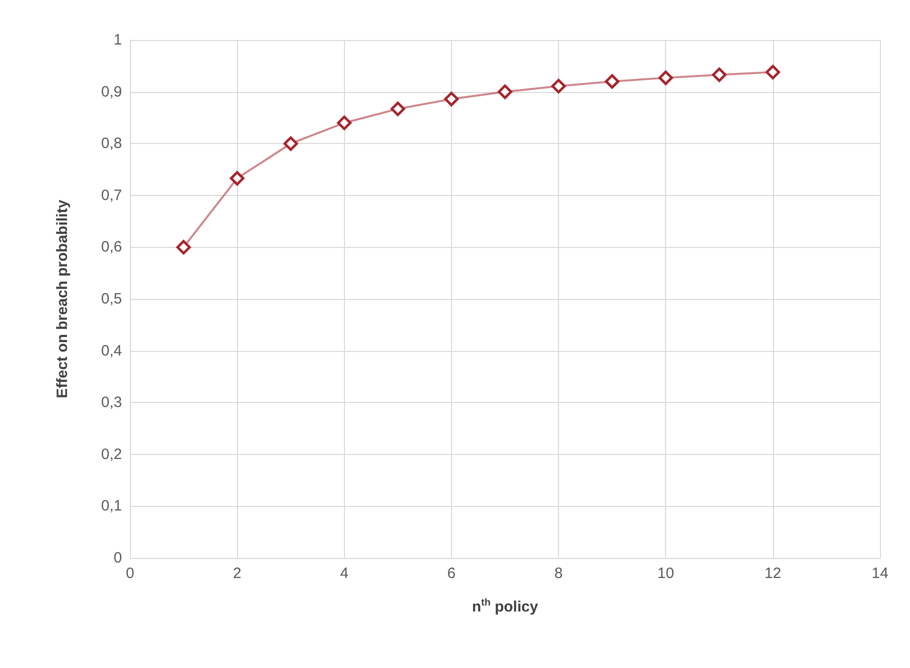 The height and width of the screenshot is (668, 910). I want to click on y-tick-label: 0,6, so click(111, 247).